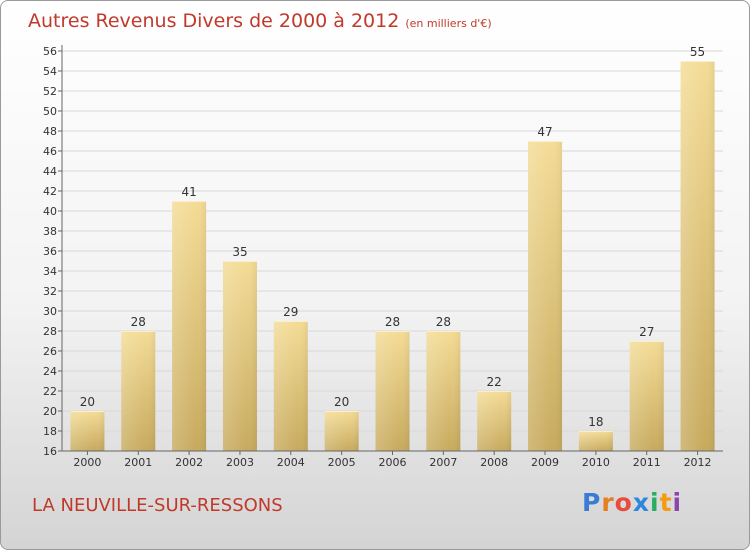  What do you see at coordinates (494, 382) in the screenshot?
I see `bar-value-label: 22` at bounding box center [494, 382].